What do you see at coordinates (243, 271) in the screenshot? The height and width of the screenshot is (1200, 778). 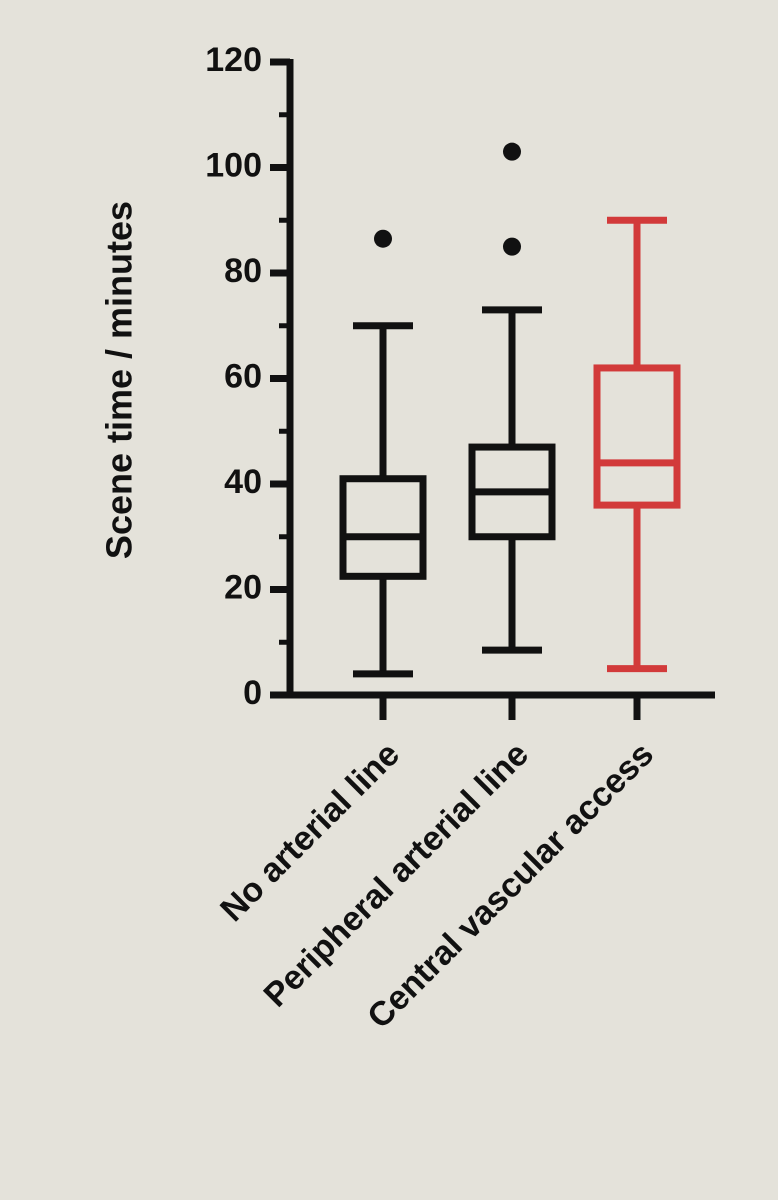 I see `y-tick-label: 80` at bounding box center [243, 271].